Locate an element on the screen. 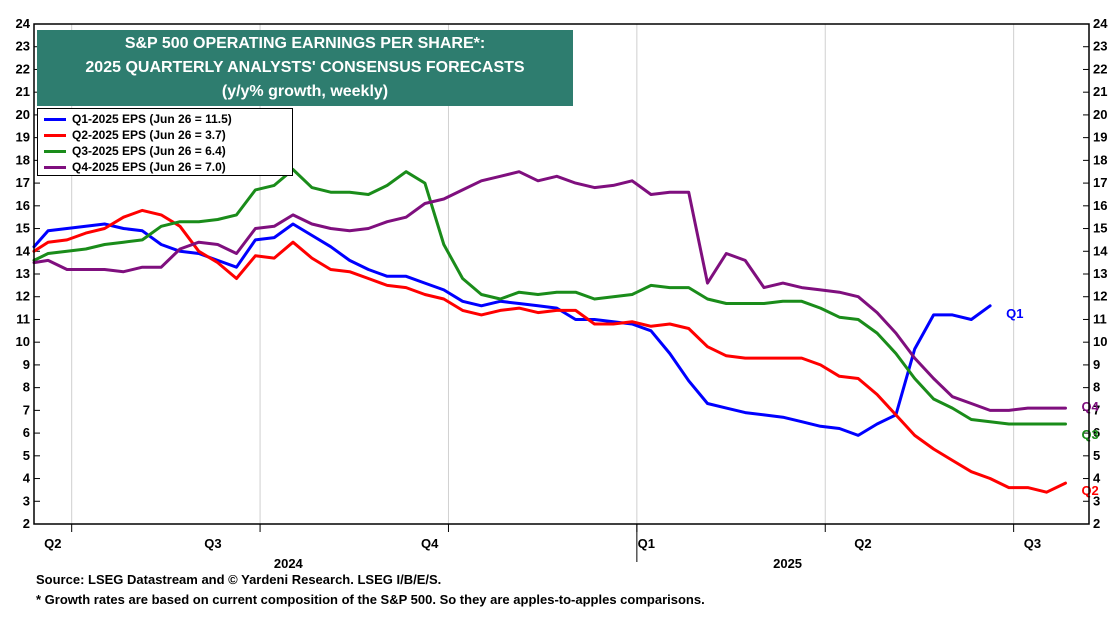 This screenshot has height=630, width=1120. legend-label-q3: Q3-2025 EPS (Jun 26 = 6.4) is located at coordinates (149, 151).